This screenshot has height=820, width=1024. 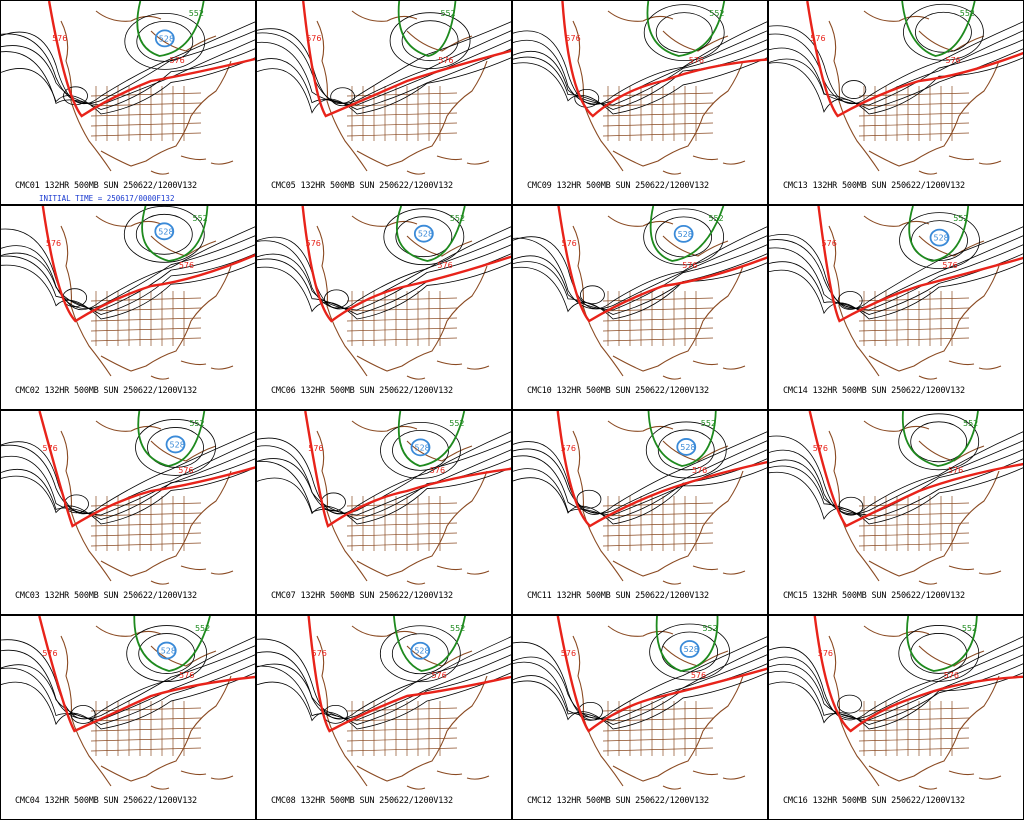 What do you see at coordinates (107, 198) in the screenshot?
I see `initial-time-label: INITIAL TIME = 250617/0000F132` at bounding box center [107, 198].